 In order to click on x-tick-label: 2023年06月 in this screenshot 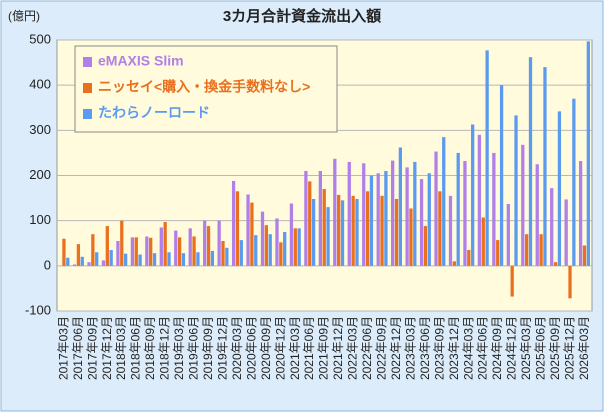, I will do `click(425, 348)`.